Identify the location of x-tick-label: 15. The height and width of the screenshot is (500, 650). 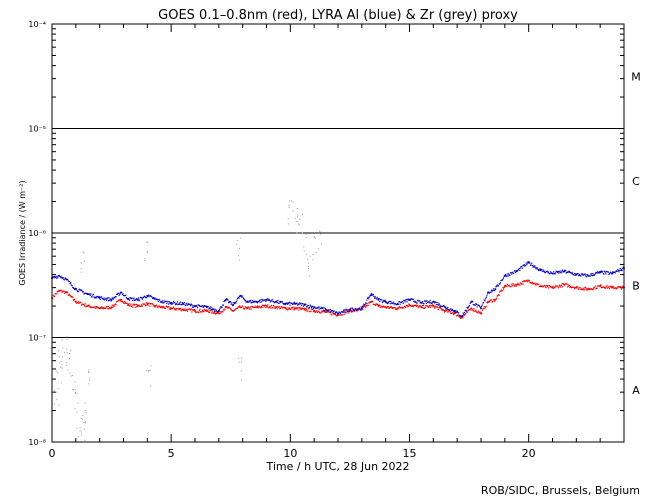
(410, 453).